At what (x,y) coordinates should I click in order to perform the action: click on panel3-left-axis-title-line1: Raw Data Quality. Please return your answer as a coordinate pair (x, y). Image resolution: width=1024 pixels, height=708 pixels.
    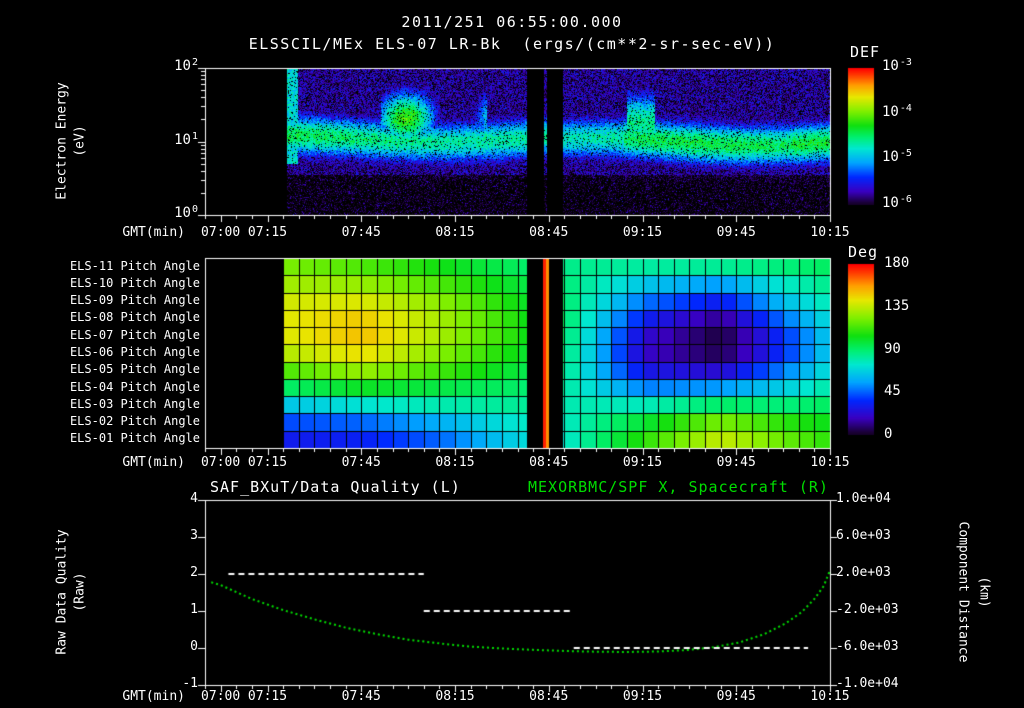
    Looking at the image, I should click on (62, 592).